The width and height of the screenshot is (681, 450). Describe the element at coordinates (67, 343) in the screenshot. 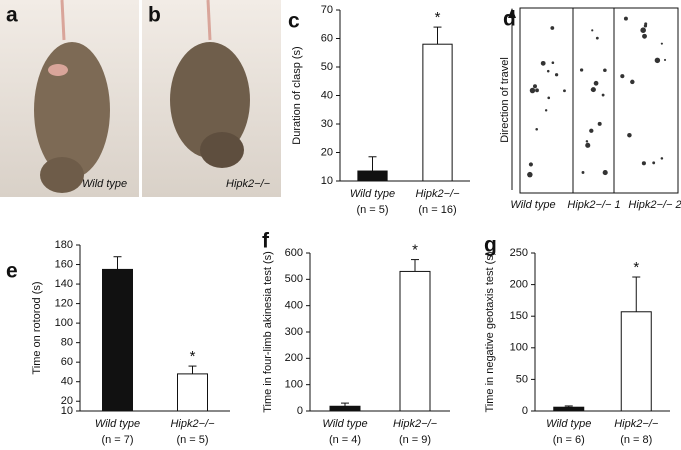

I see `y-tick-label: 80` at that location.